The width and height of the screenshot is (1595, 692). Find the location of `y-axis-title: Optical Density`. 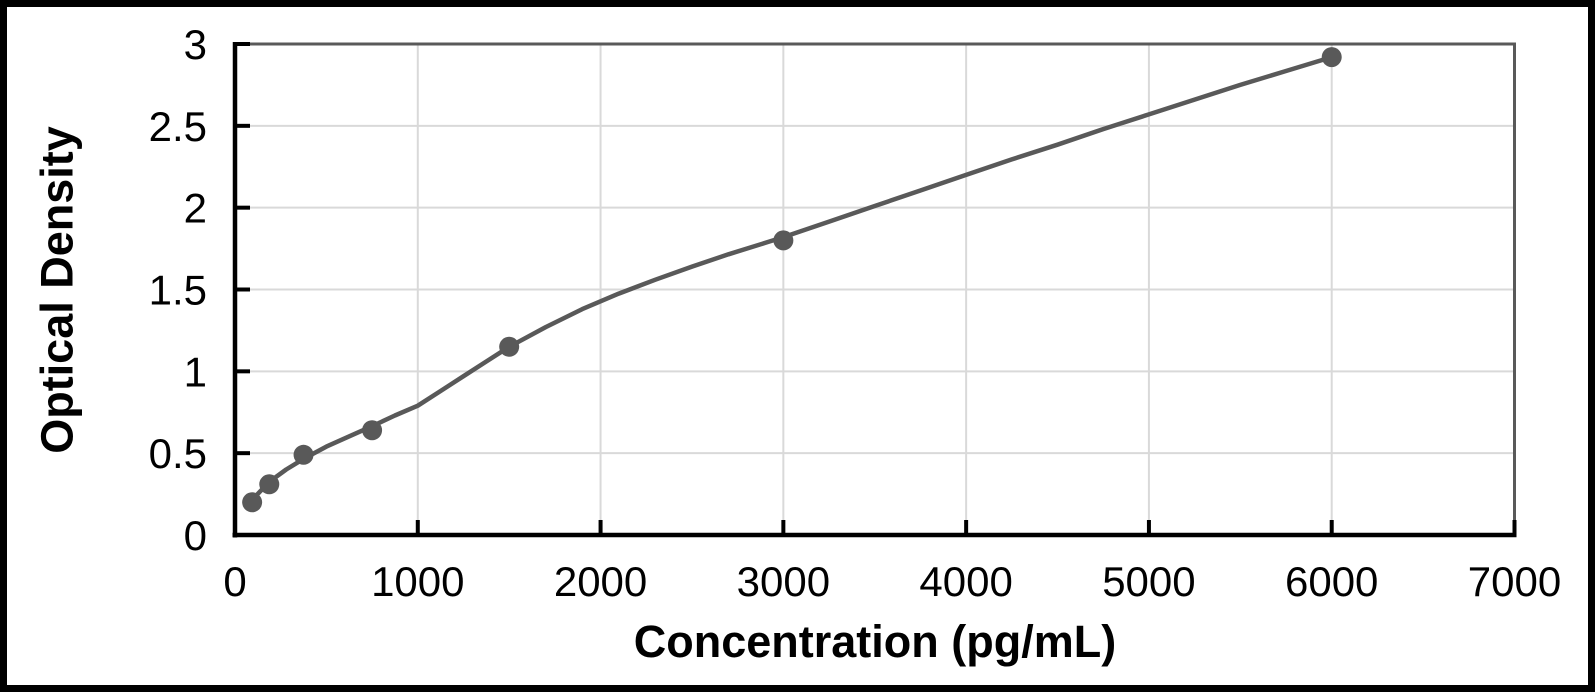

y-axis-title: Optical Density is located at coordinates (57, 290).